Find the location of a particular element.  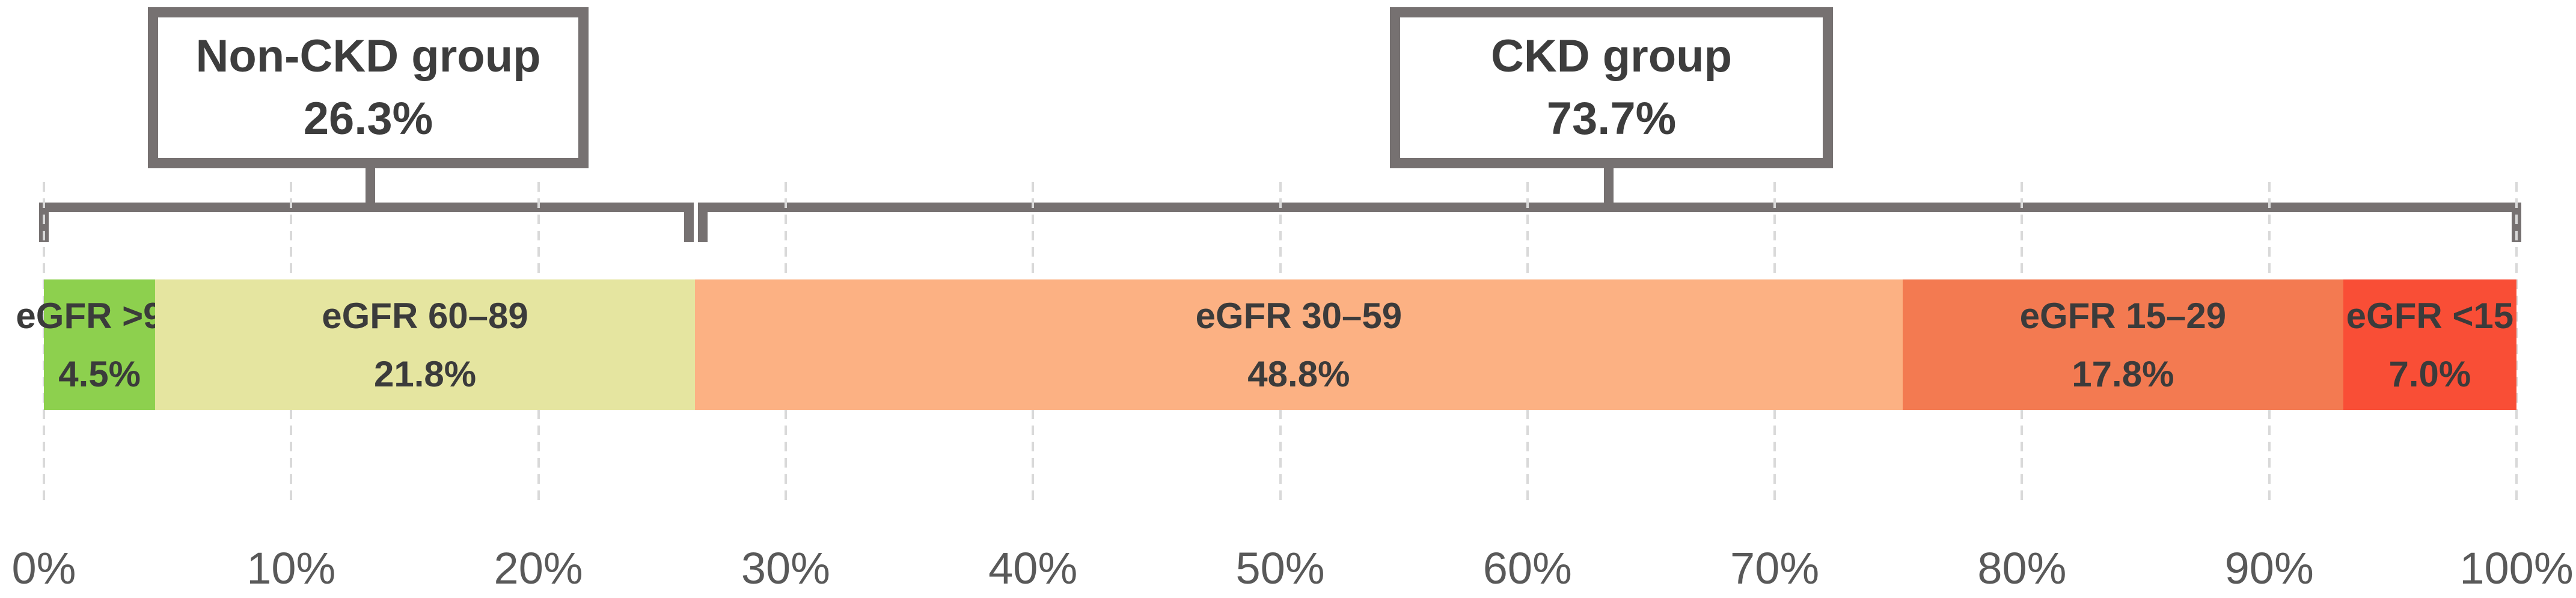

segment-category-label: eGFR 60–89 is located at coordinates (425, 315).